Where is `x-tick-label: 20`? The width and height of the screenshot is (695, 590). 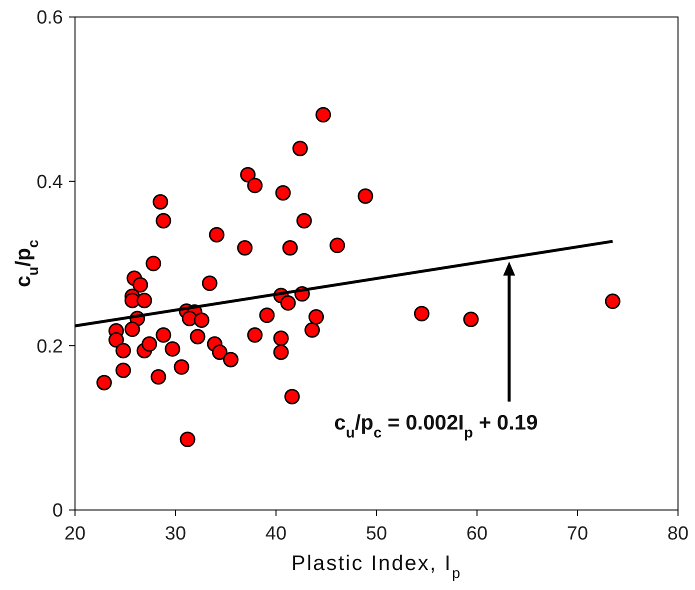
x-tick-label: 20 is located at coordinates (75, 533).